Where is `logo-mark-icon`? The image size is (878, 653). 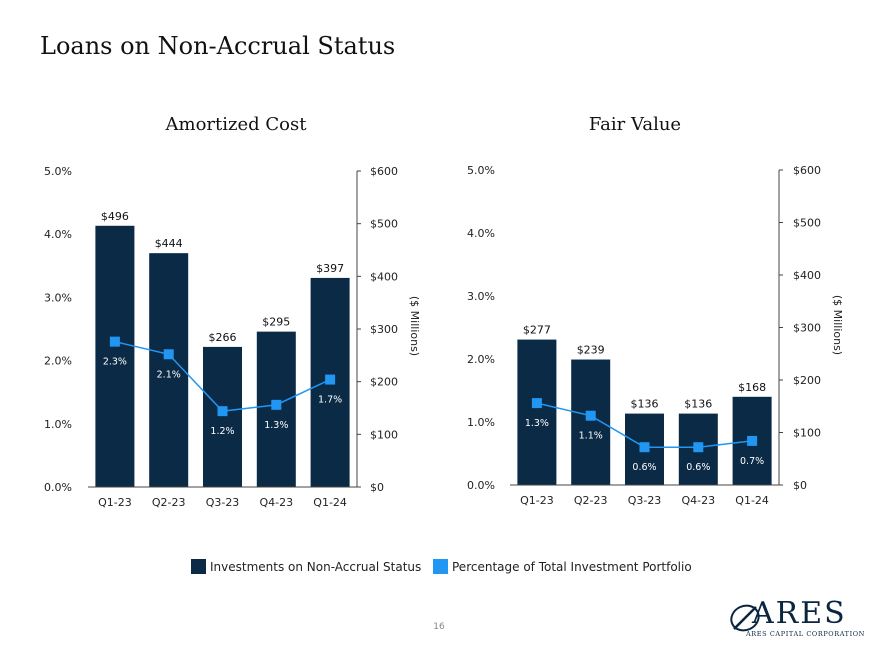 logo-mark-icon is located at coordinates (745, 618).